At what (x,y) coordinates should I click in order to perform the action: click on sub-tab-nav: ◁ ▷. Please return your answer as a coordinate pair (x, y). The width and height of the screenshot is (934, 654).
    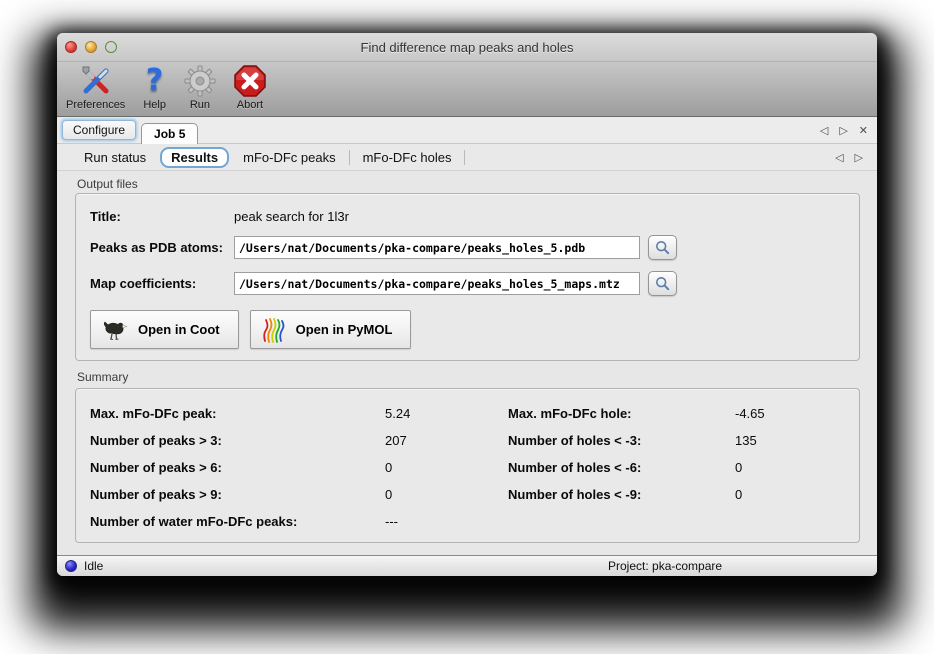
    Looking at the image, I should click on (849, 157).